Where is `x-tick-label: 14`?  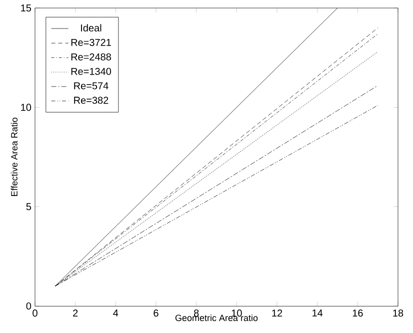
x-tick-label: 14 is located at coordinates (317, 313).